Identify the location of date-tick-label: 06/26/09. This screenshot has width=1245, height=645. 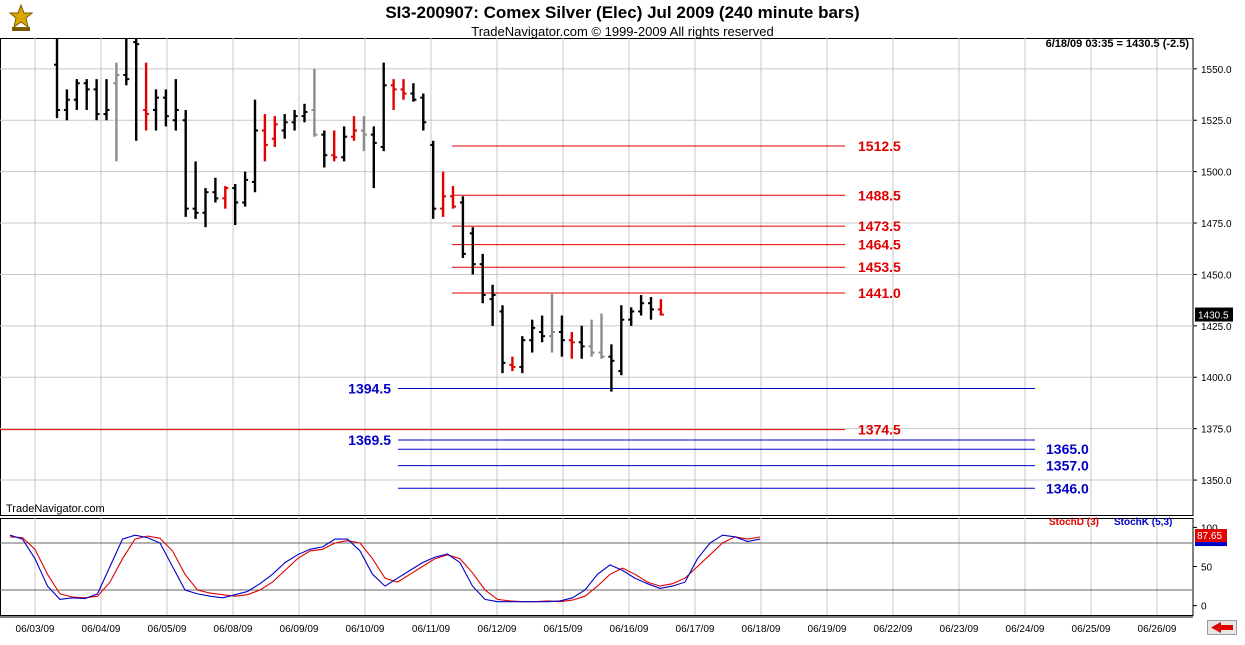
(1157, 629).